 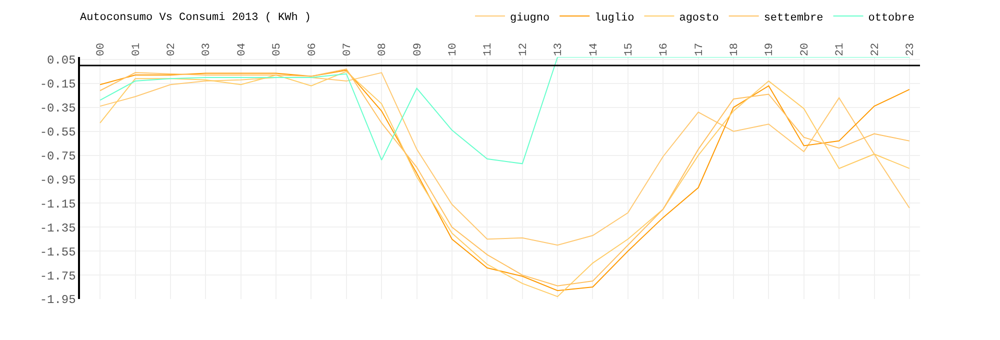 What do you see at coordinates (58, 180) in the screenshot?
I see `y-tick-label: -0.95` at bounding box center [58, 180].